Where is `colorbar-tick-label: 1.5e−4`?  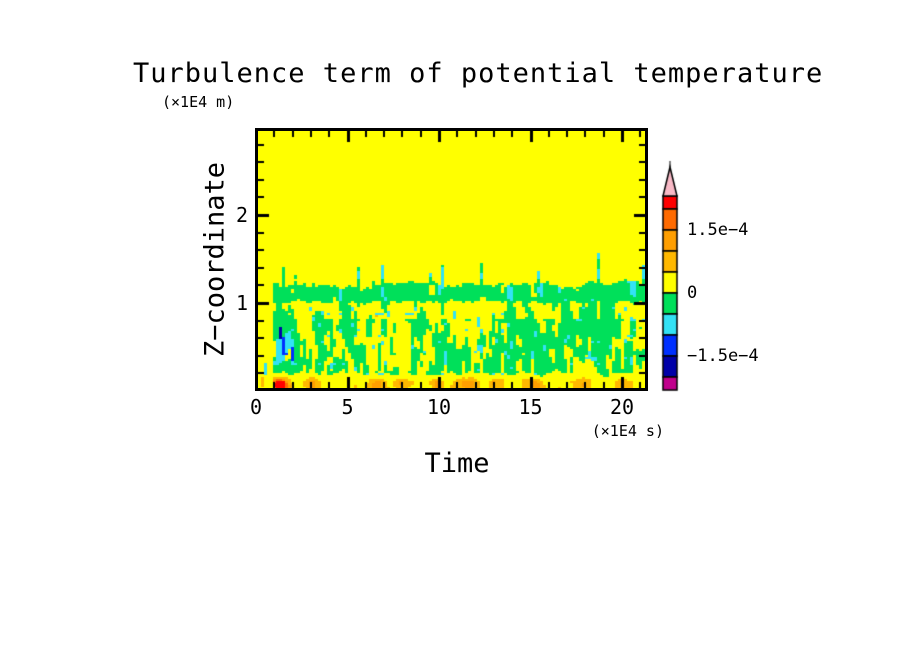
colorbar-tick-label: 1.5e−4 is located at coordinates (718, 230).